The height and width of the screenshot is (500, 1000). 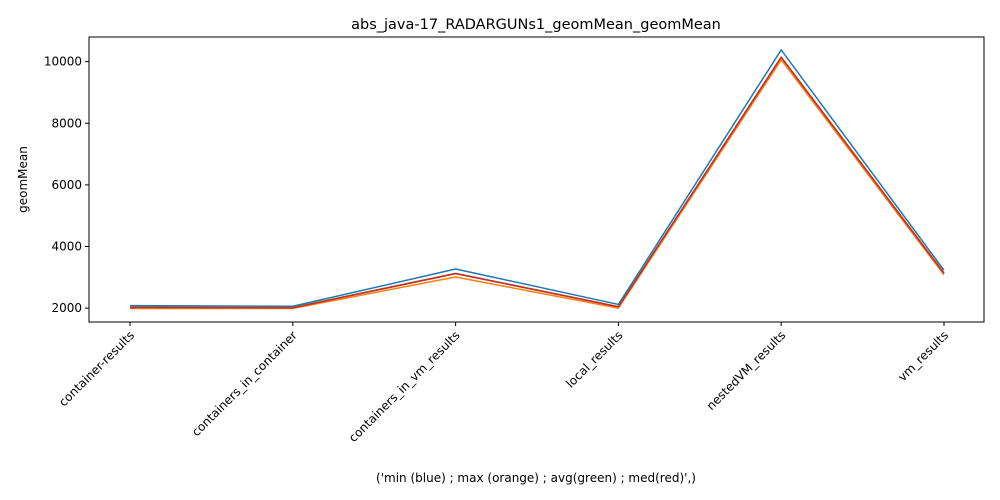 I want to click on x-tick-label: local_results, so click(x=594, y=359).